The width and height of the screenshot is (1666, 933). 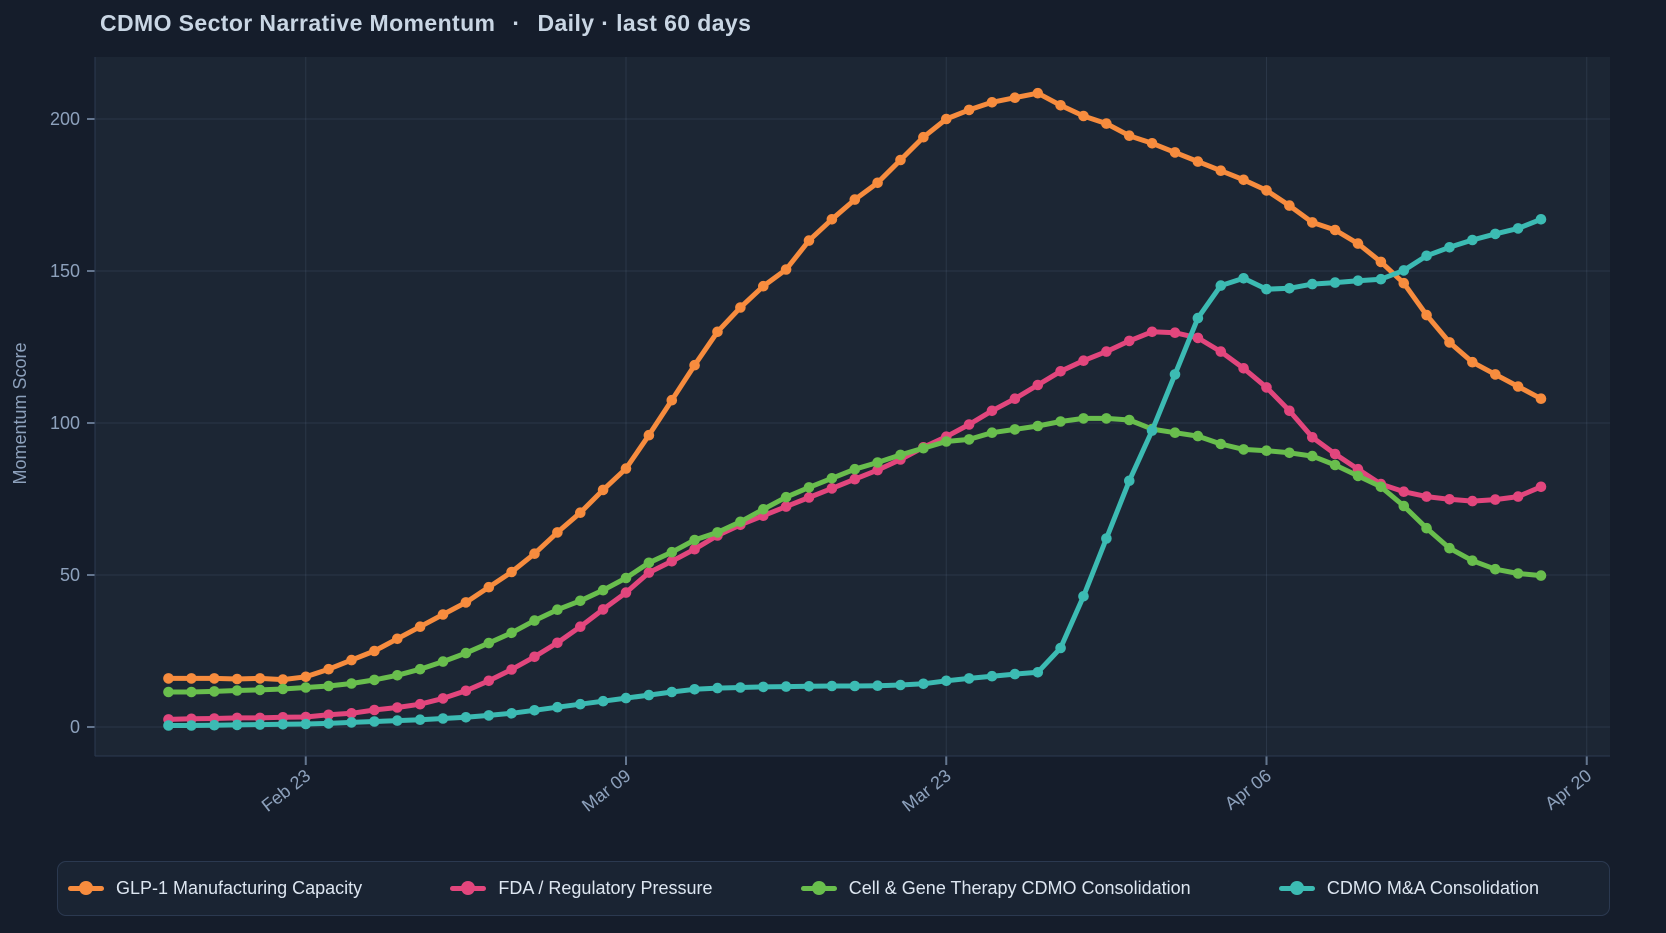 I want to click on legend-label: FDA / Regulatory Pressure, so click(x=605, y=888).